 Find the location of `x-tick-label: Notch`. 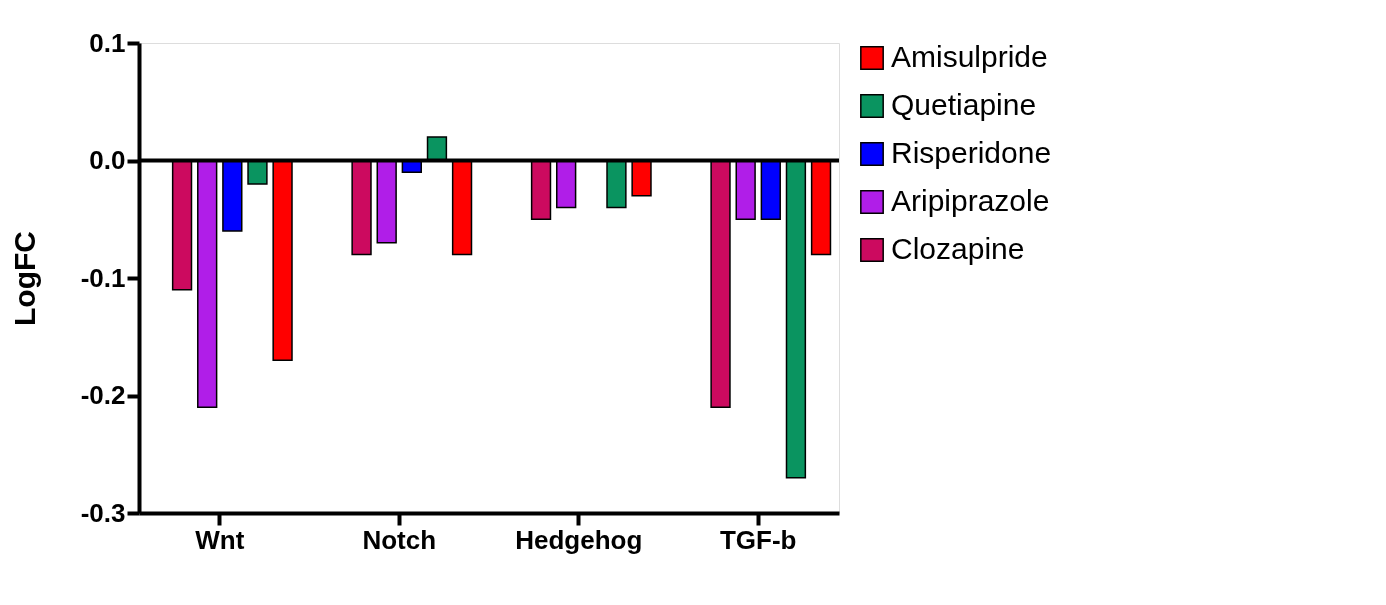

x-tick-label: Notch is located at coordinates (399, 539).